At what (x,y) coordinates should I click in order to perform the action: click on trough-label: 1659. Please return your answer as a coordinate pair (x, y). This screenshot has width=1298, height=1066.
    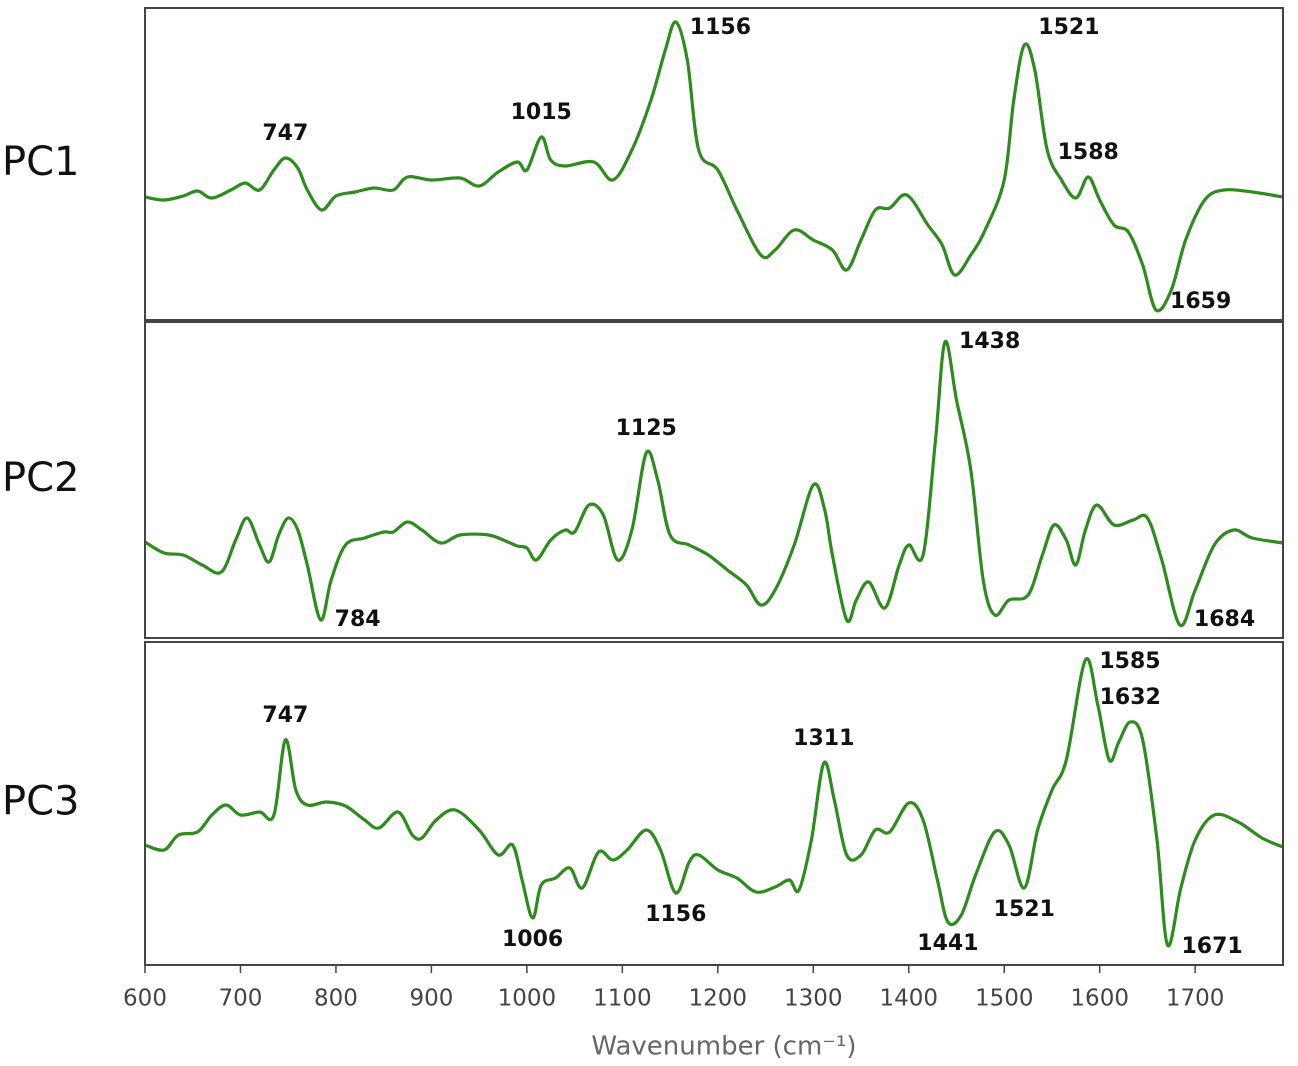
    Looking at the image, I should click on (1200, 301).